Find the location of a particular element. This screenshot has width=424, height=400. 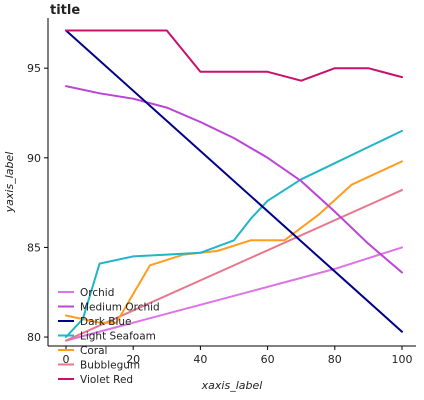

x-axis-title: xaxis_label is located at coordinates (232, 385).